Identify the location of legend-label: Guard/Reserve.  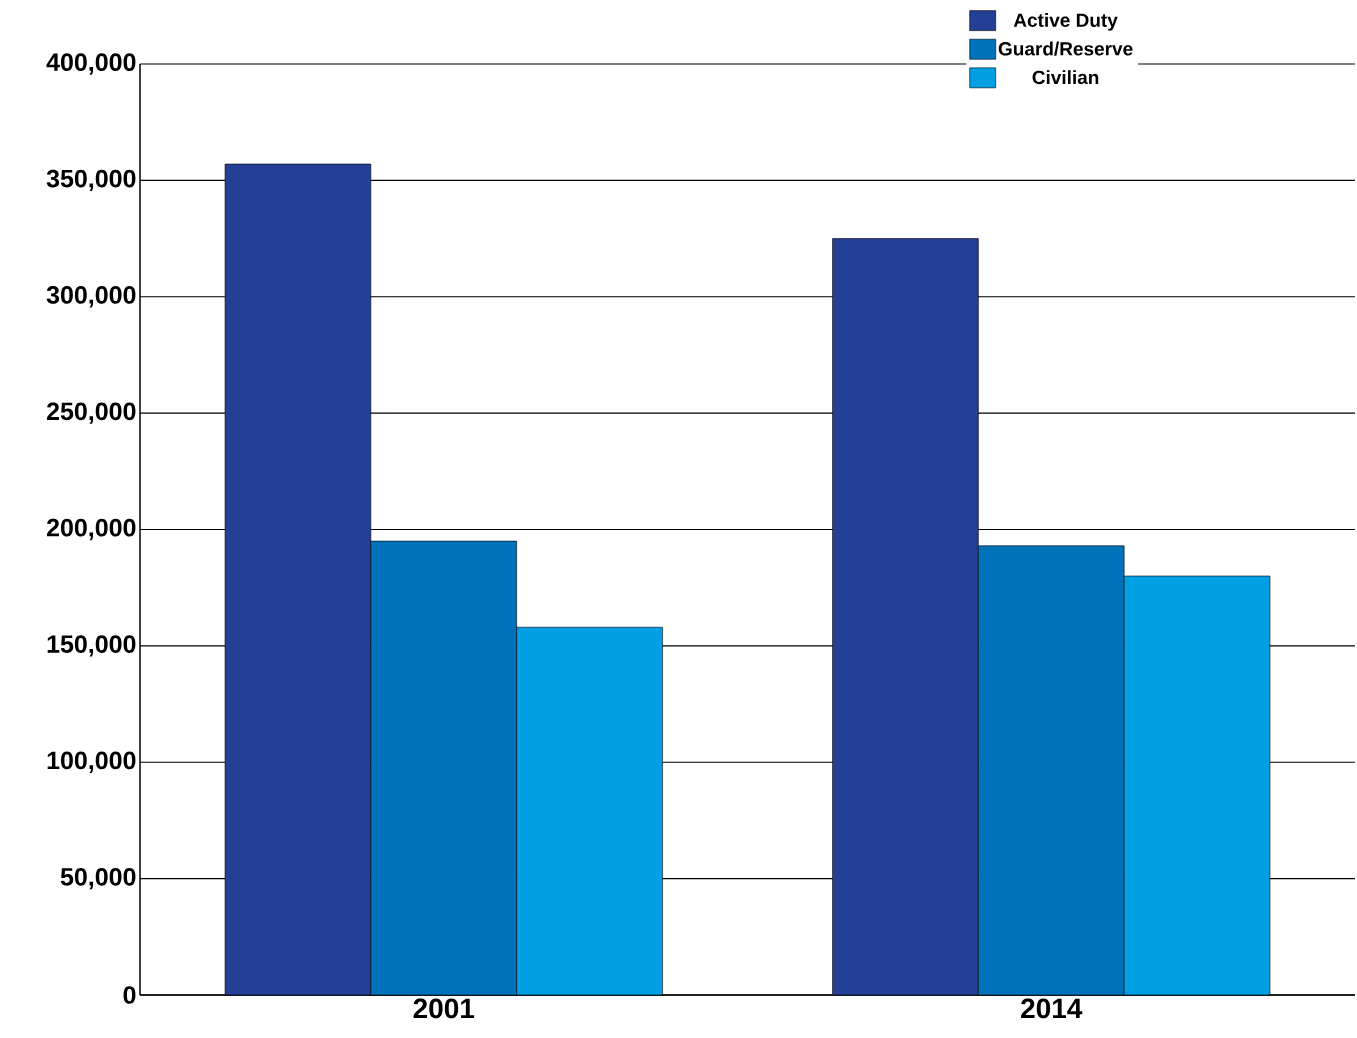
(1065, 48).